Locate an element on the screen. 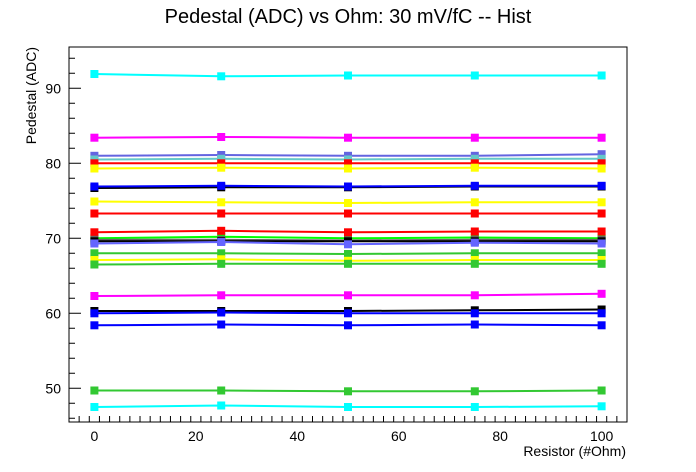 This screenshot has width=696, height=472. x-tick-label: 80 is located at coordinates (500, 436).